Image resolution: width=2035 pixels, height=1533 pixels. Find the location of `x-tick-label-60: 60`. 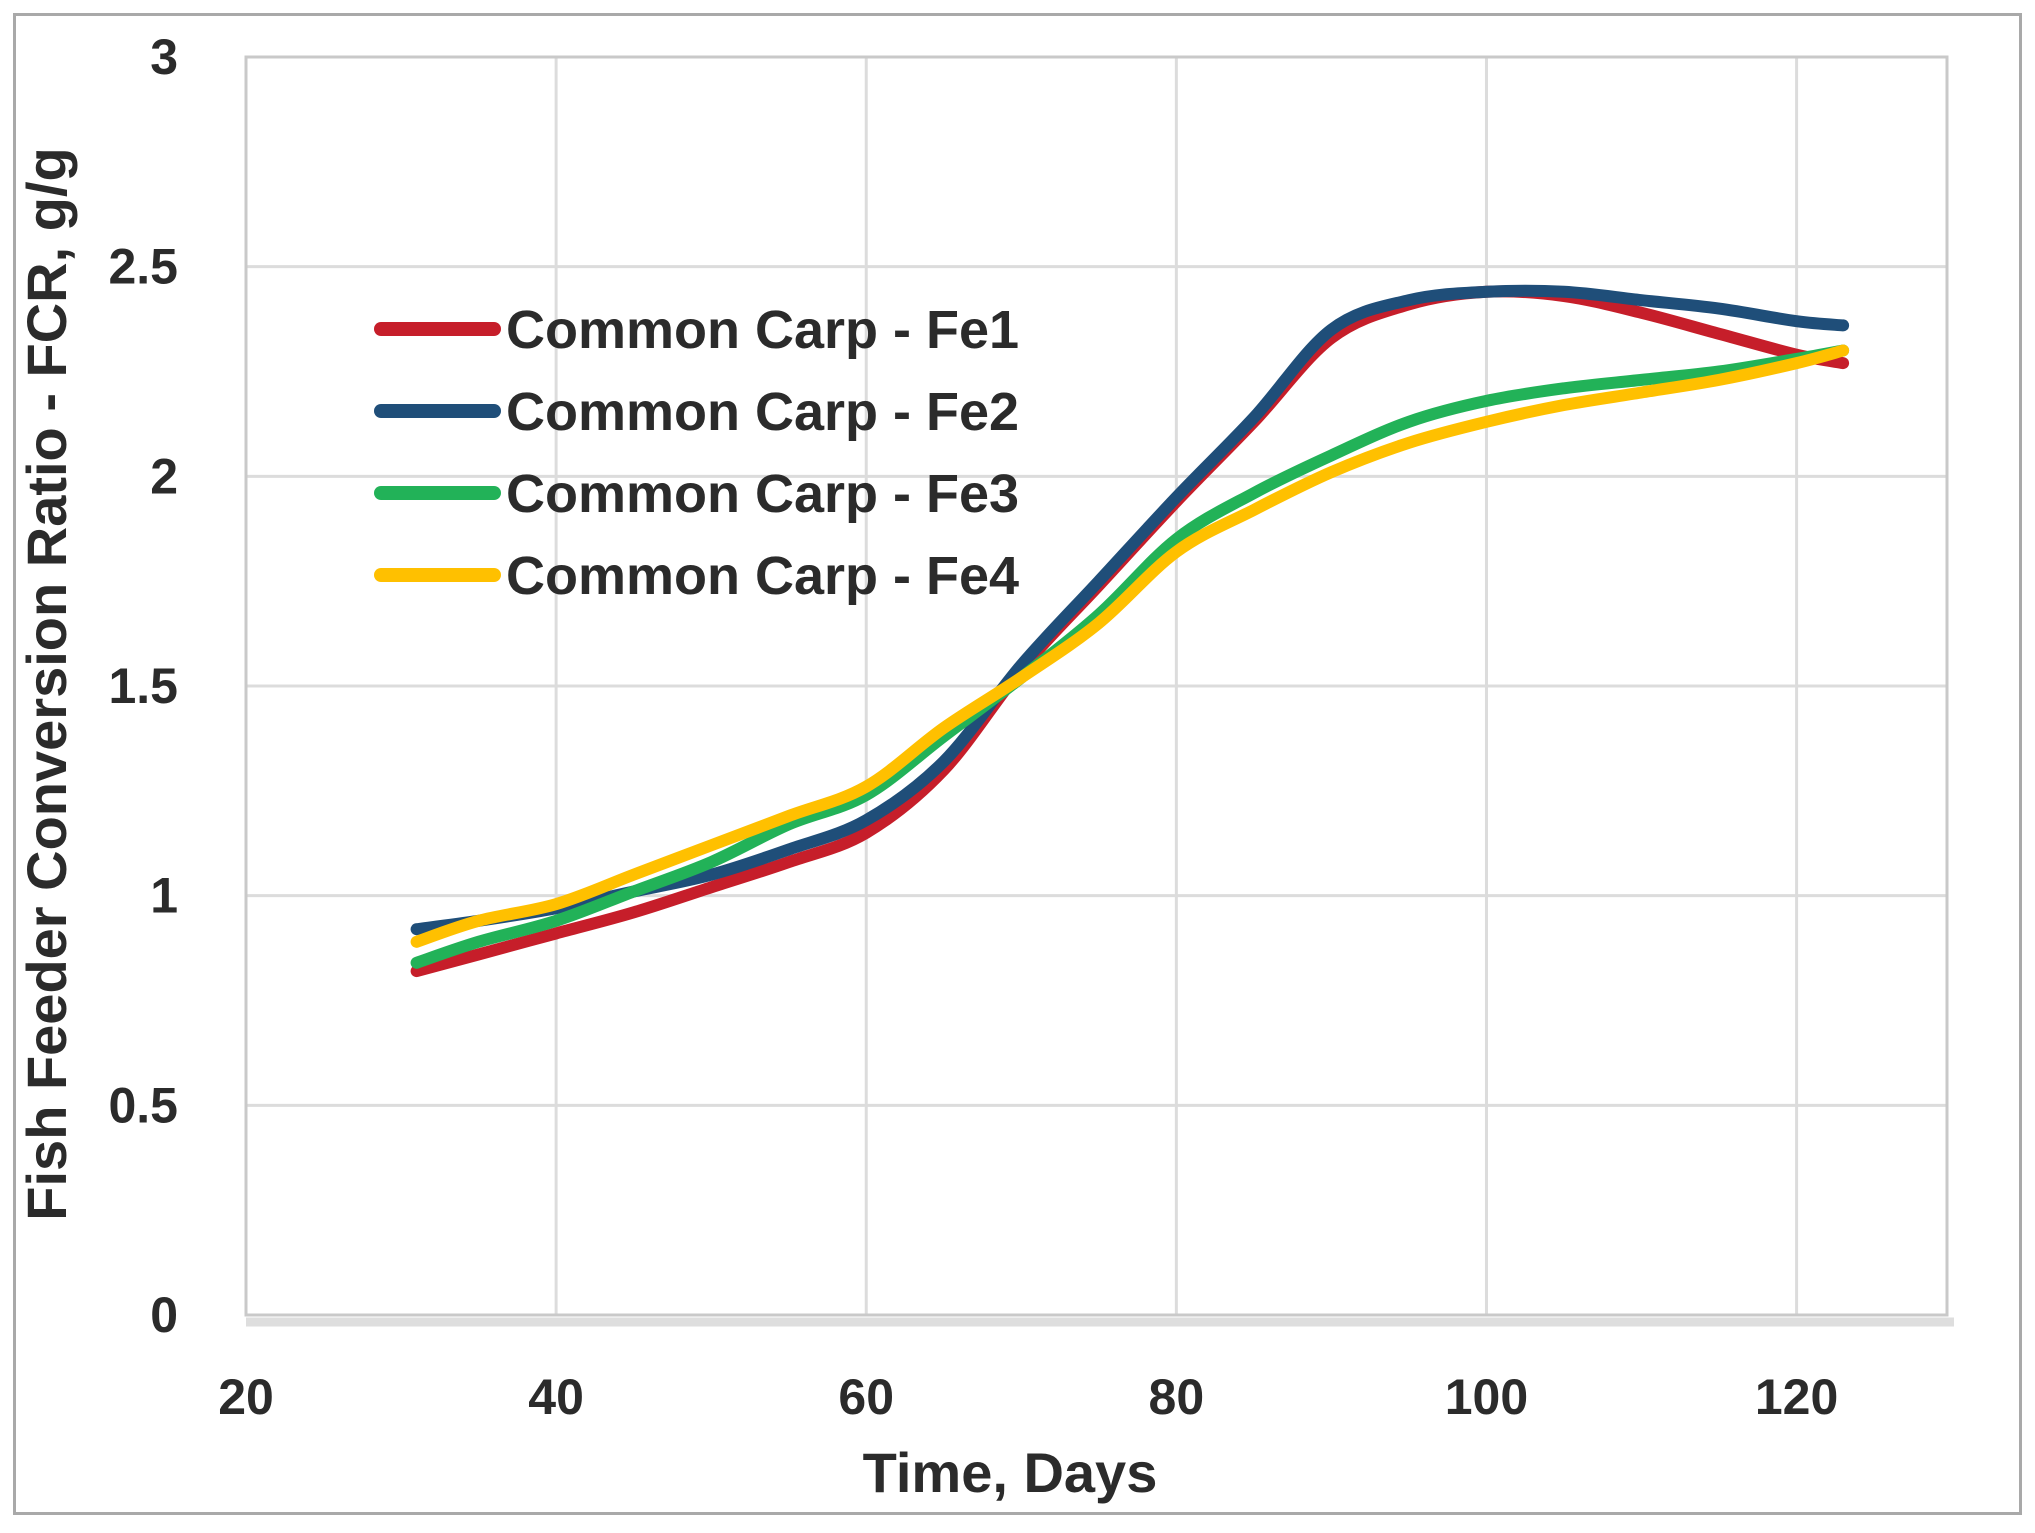

x-tick-label-60: 60 is located at coordinates (866, 1397).